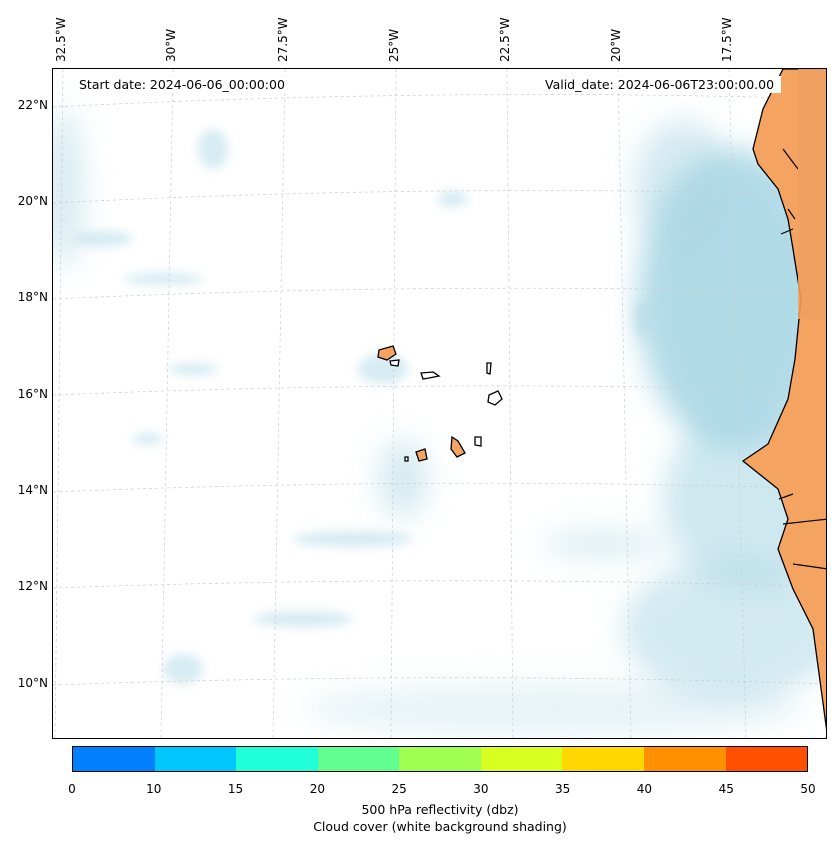 Image resolution: width=837 pixels, height=843 pixels. I want to click on lat-label: 14°N, so click(32, 490).